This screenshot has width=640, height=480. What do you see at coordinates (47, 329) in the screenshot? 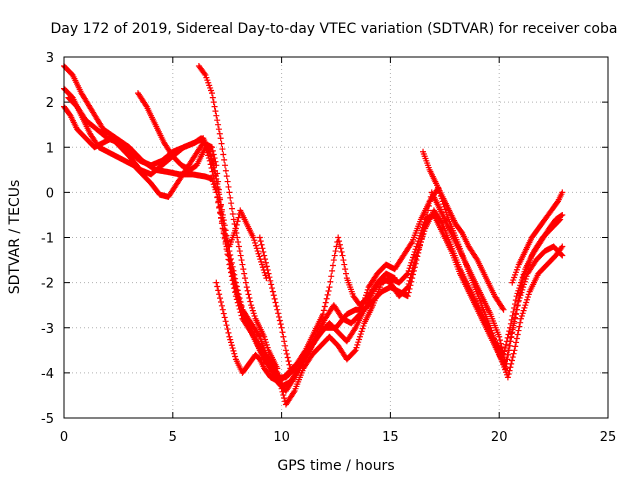
I see `y-tick-label: -3` at bounding box center [47, 329].